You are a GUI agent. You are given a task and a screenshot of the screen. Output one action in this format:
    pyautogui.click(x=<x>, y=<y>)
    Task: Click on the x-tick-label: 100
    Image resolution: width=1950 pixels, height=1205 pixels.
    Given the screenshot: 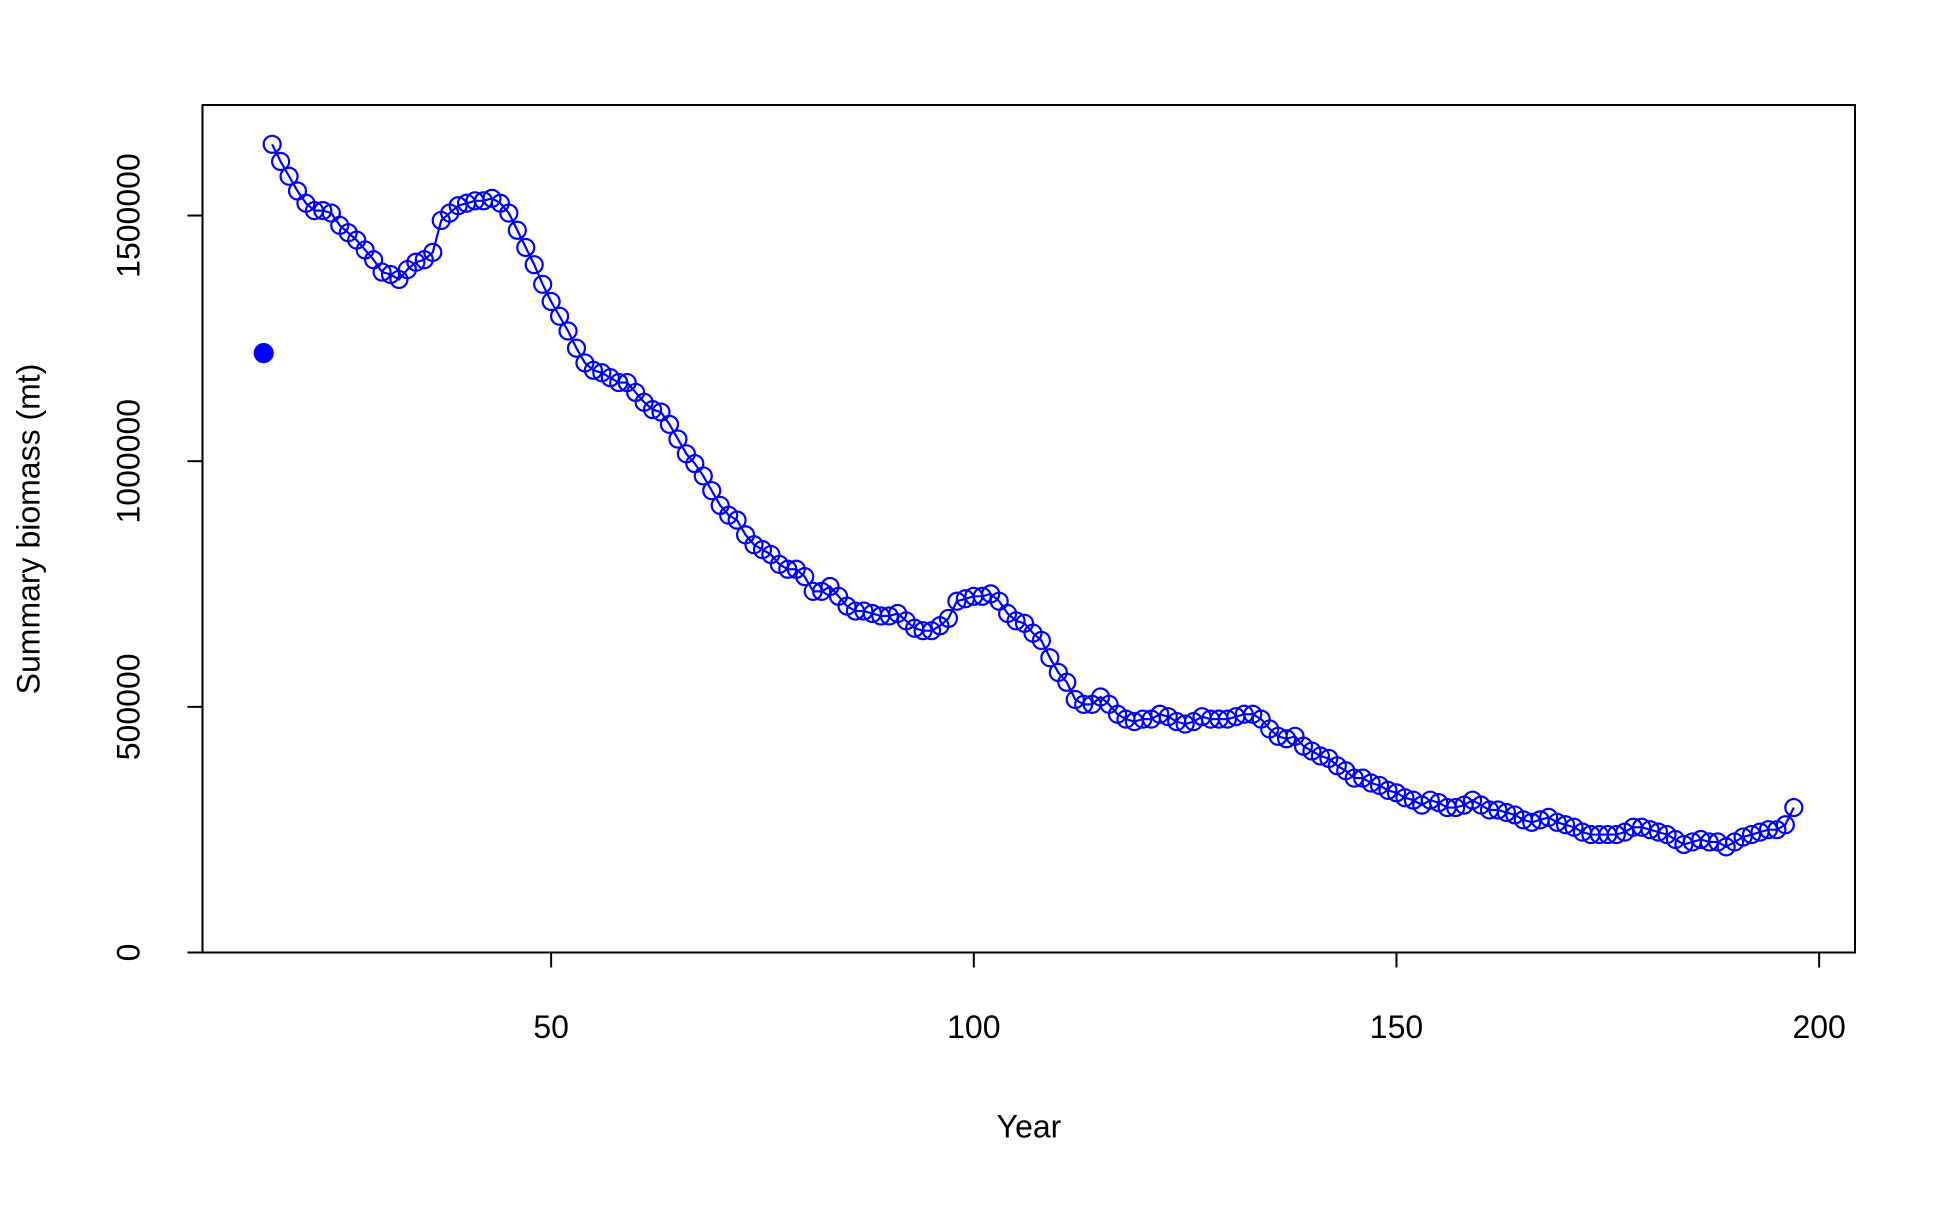 What is the action you would take?
    pyautogui.click(x=973, y=1027)
    